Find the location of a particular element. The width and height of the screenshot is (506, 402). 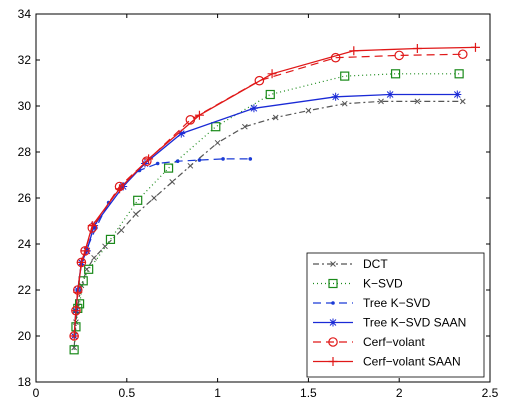

y-tick-label: 22 is located at coordinates (25, 290).